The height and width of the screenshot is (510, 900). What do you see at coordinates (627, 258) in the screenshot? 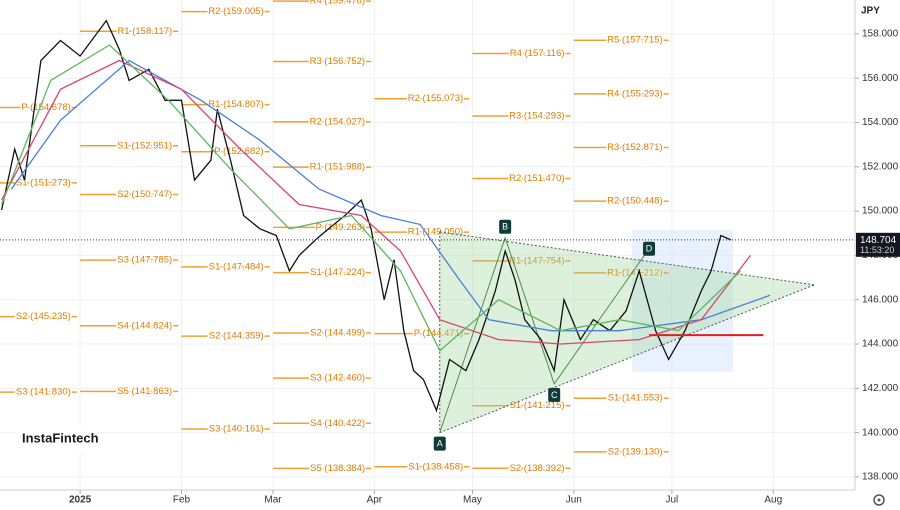
I see `triangle-upper` at bounding box center [627, 258].